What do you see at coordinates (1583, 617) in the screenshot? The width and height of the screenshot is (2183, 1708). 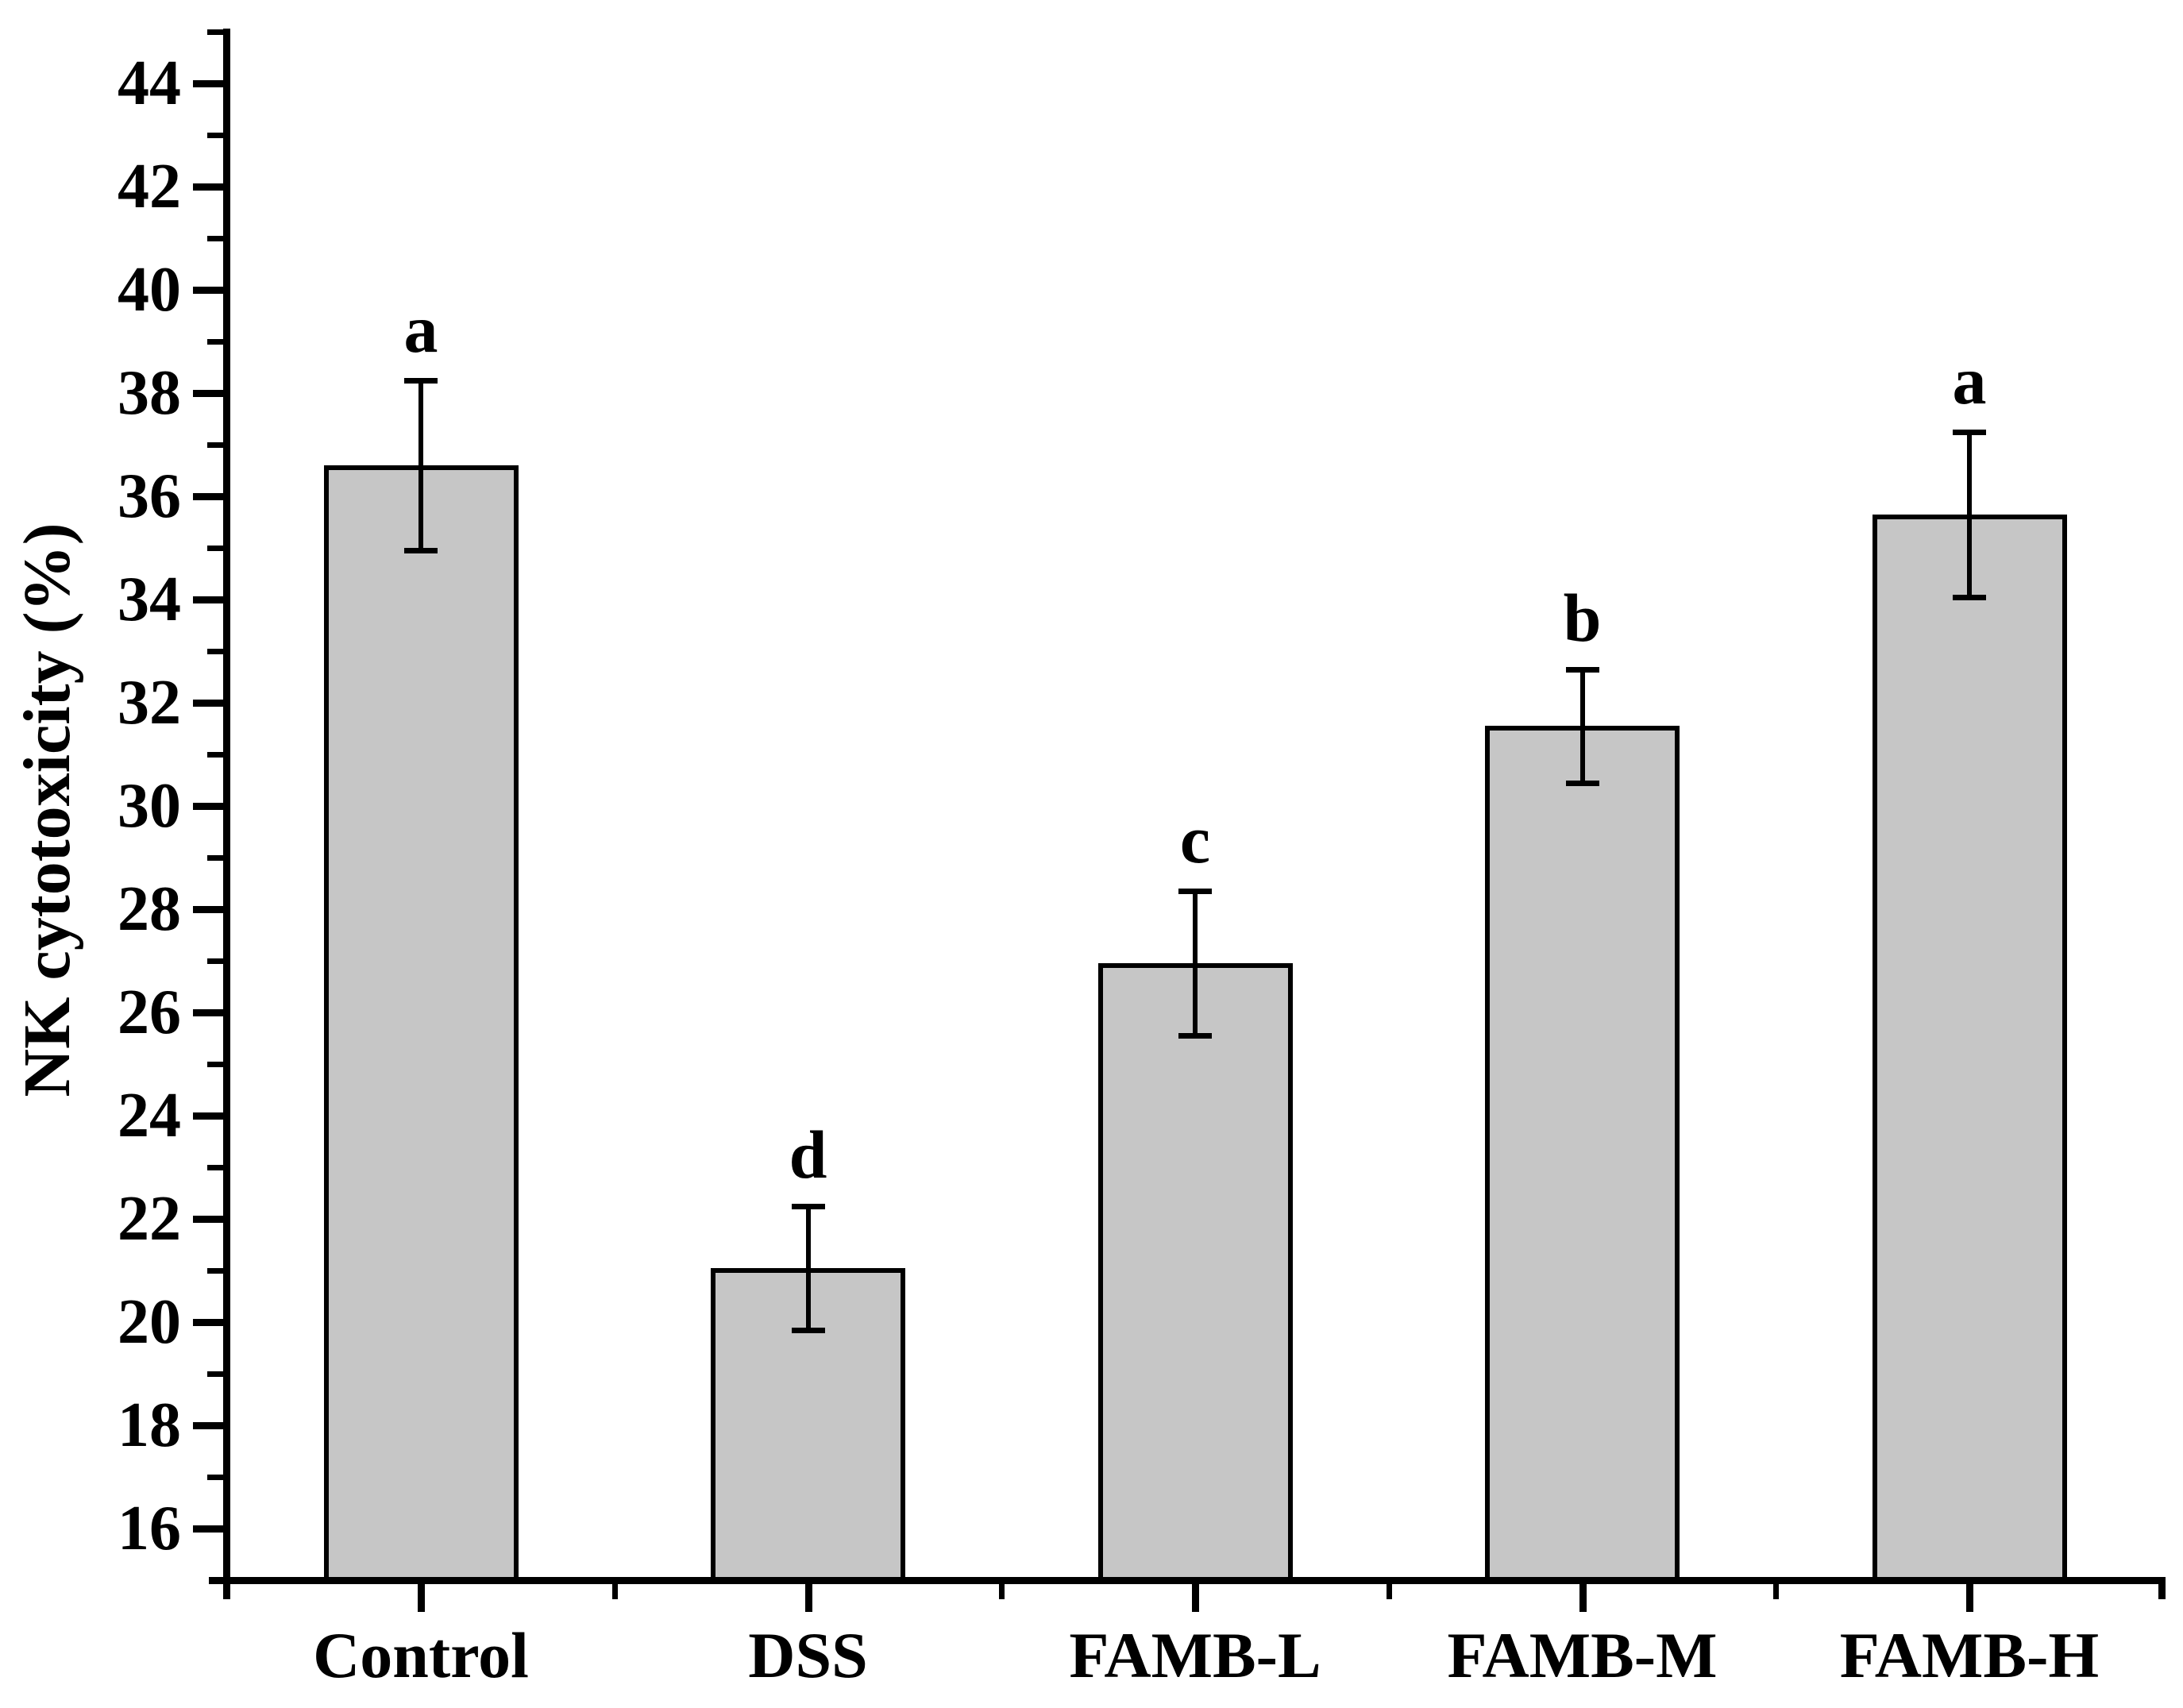 I see `significance-letter: b` at bounding box center [1583, 617].